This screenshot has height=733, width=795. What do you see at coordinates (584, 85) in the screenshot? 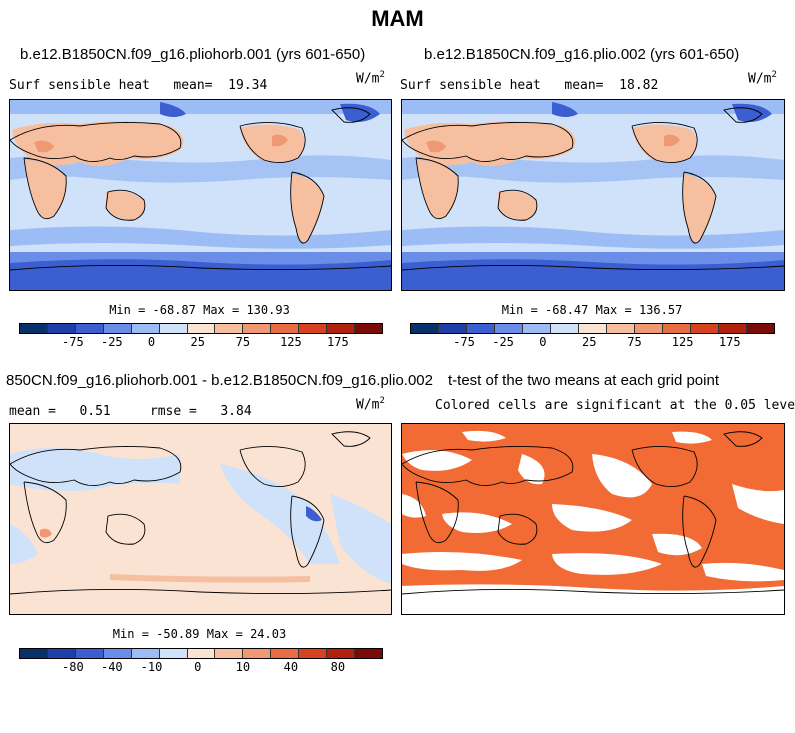
I see `panel2-mean-label: mean=` at bounding box center [584, 85].